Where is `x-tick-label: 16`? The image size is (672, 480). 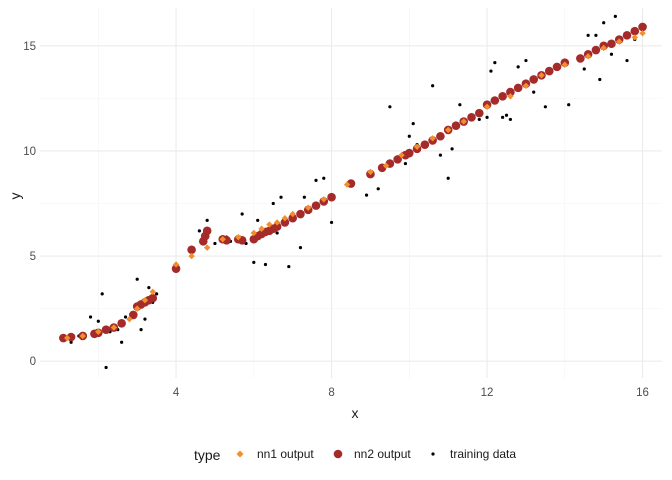
x-tick-label: 16 is located at coordinates (642, 393).